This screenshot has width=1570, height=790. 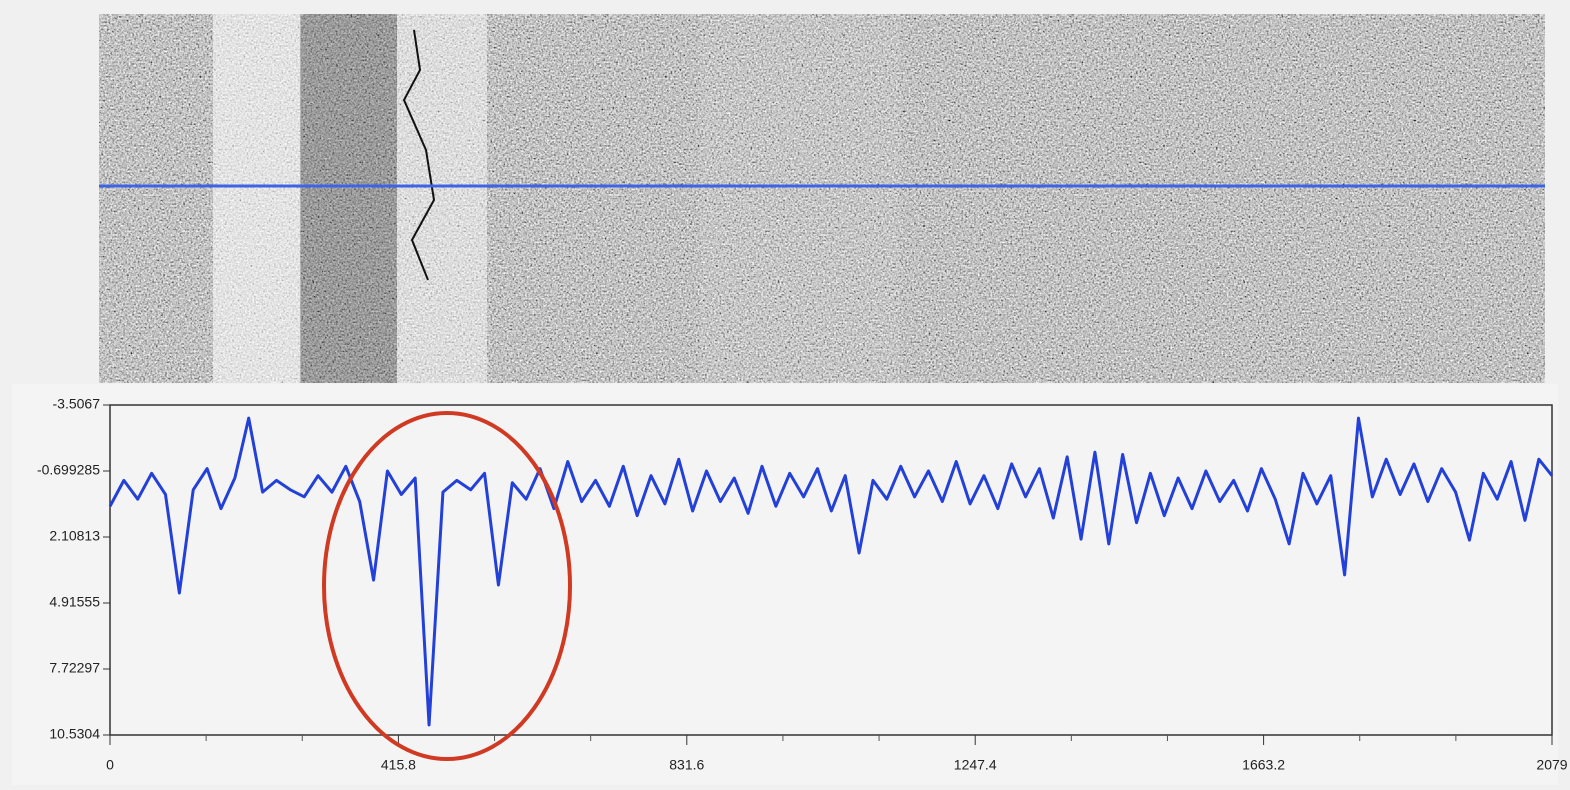 What do you see at coordinates (74, 668) in the screenshot?
I see `y-tick-label: 7.72297` at bounding box center [74, 668].